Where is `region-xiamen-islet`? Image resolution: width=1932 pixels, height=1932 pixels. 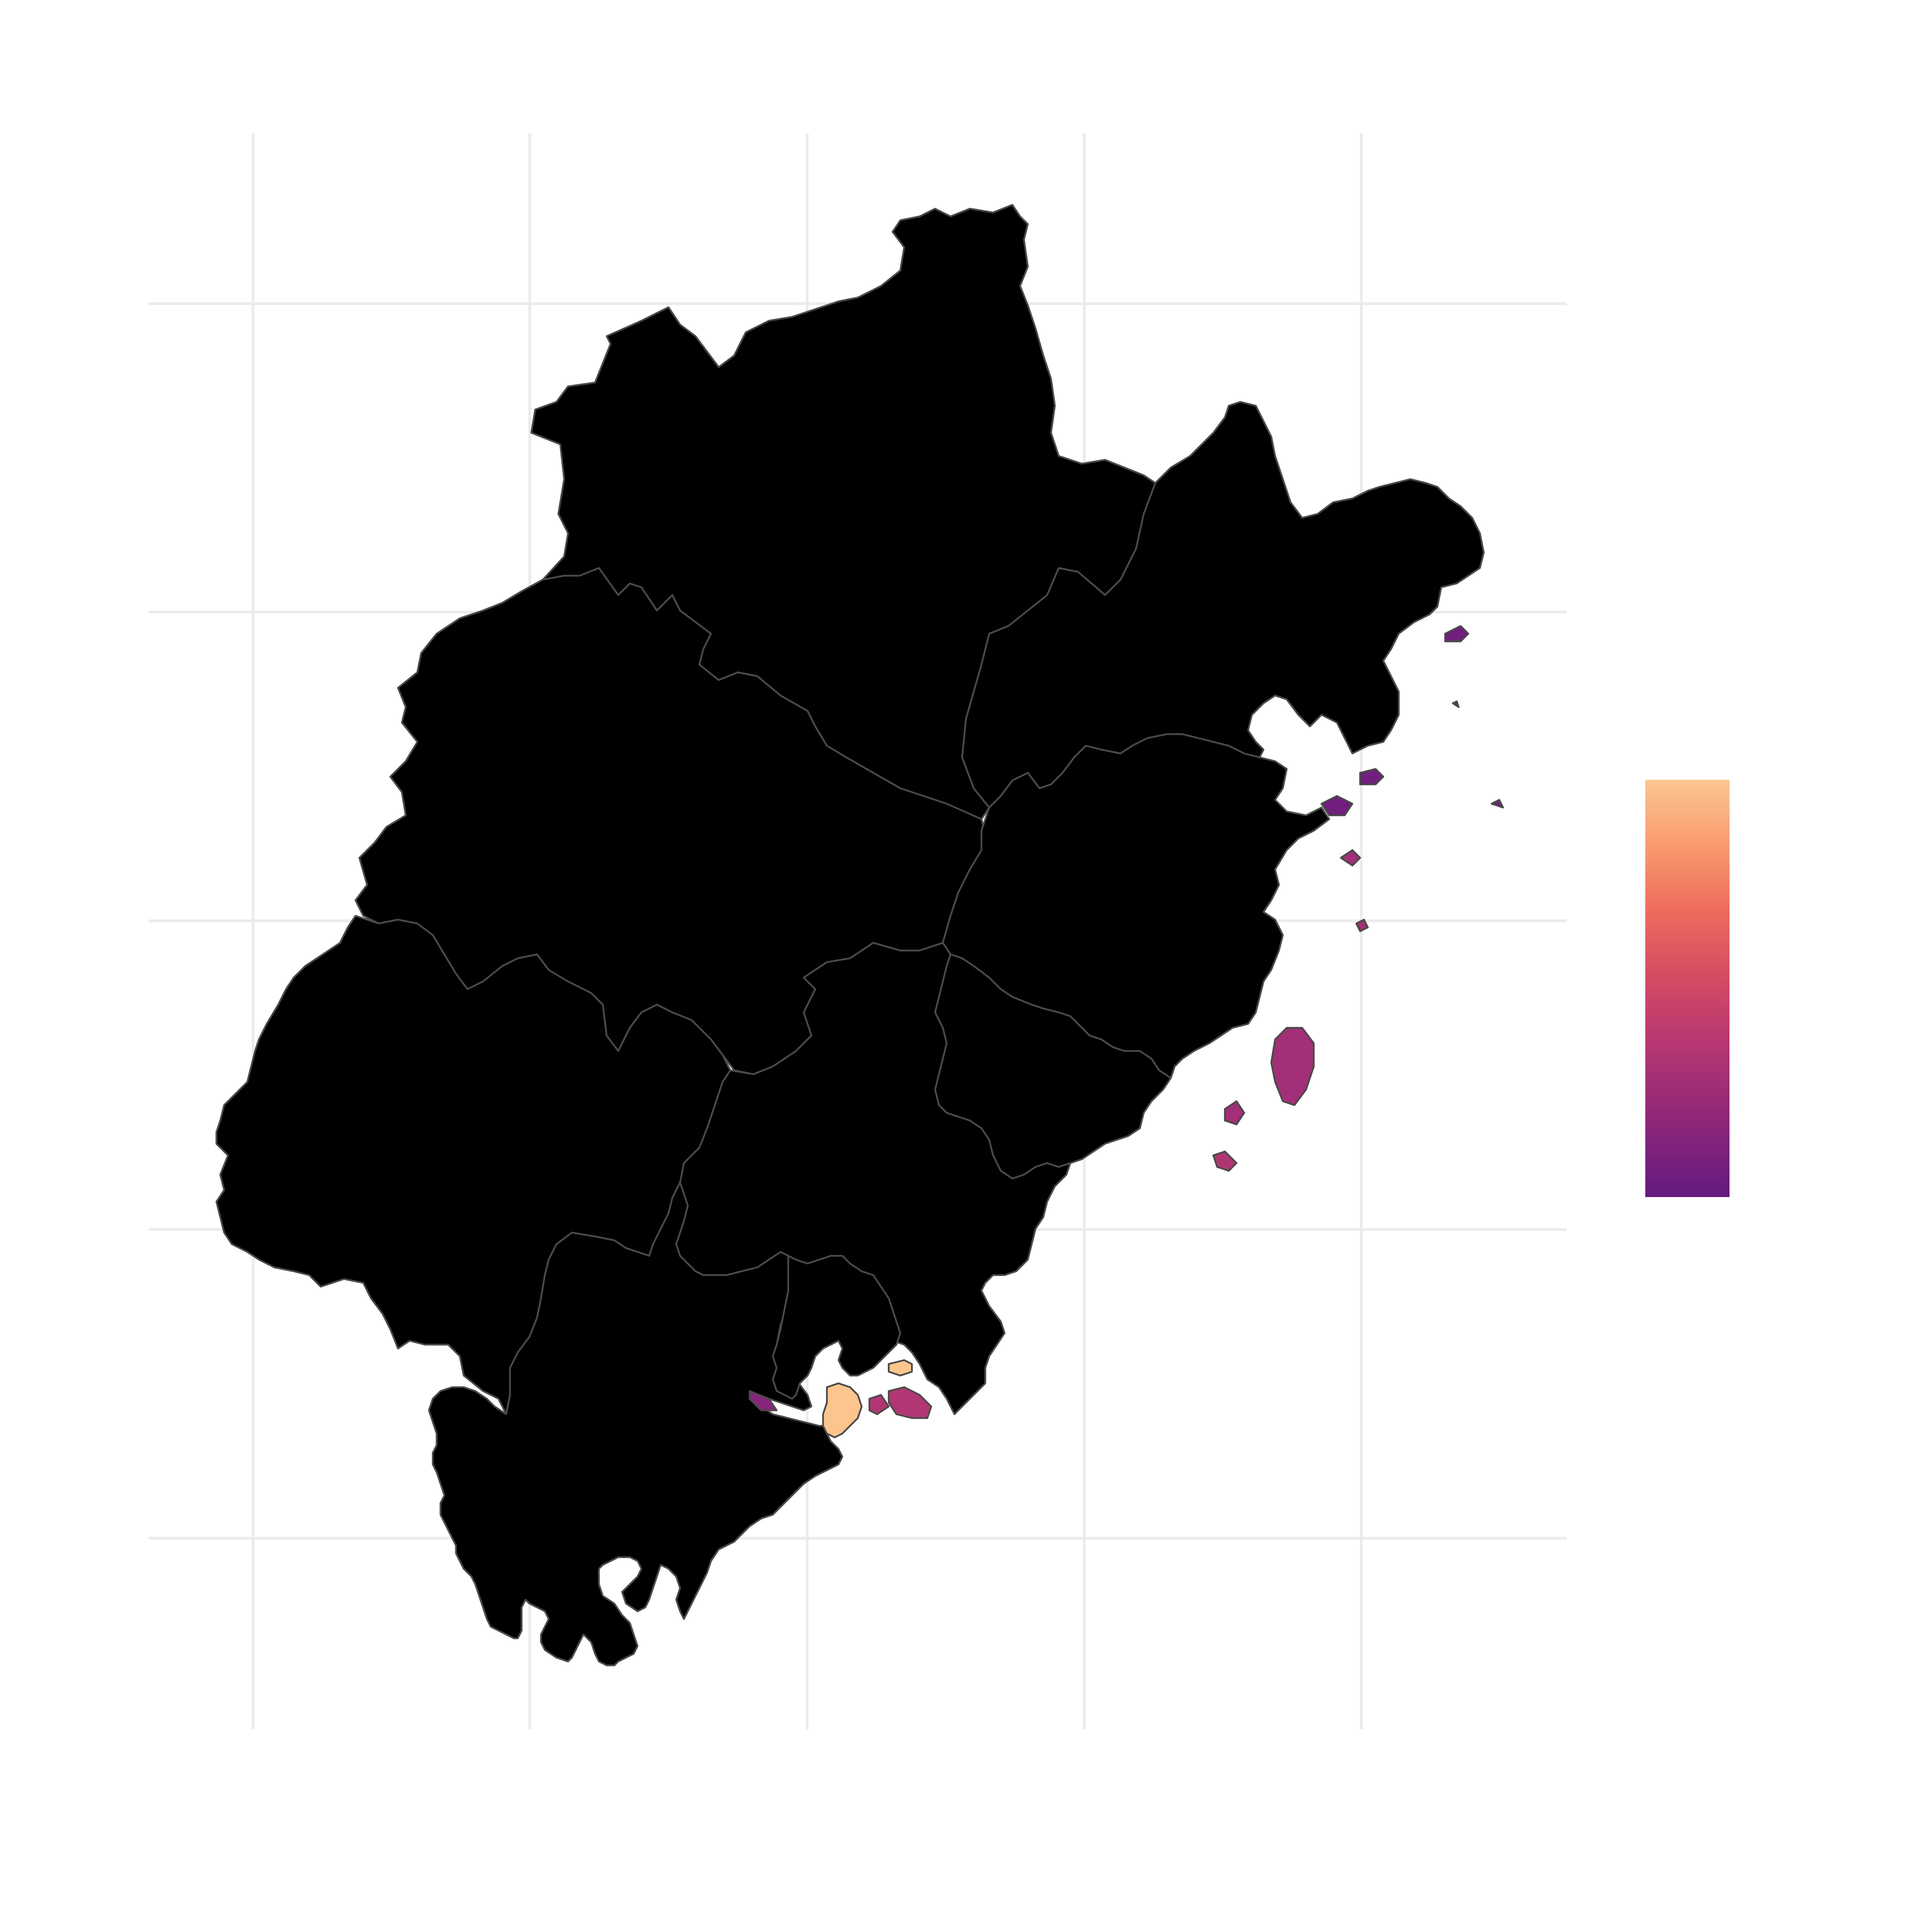
region-xiamen-islet is located at coordinates (900, 1368).